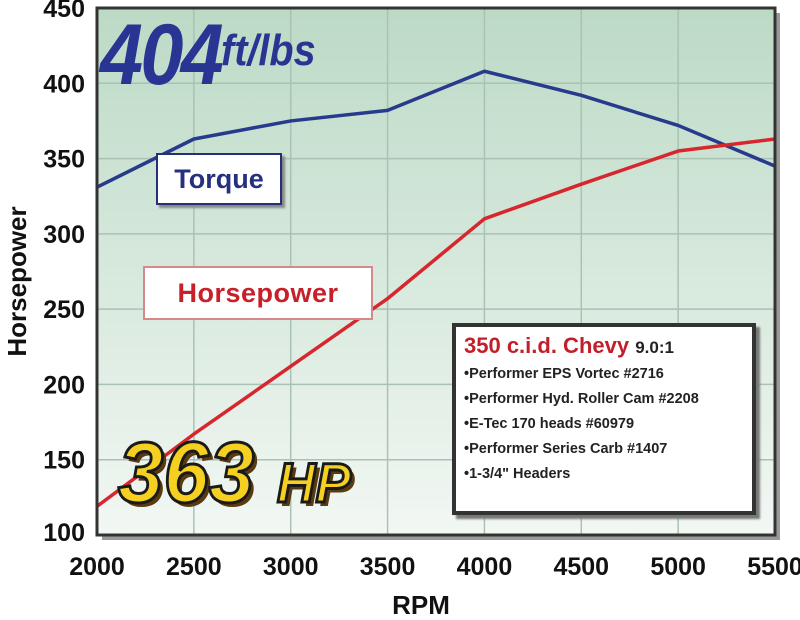  What do you see at coordinates (388, 567) in the screenshot?
I see `x-tick-label: 3500` at bounding box center [388, 567].